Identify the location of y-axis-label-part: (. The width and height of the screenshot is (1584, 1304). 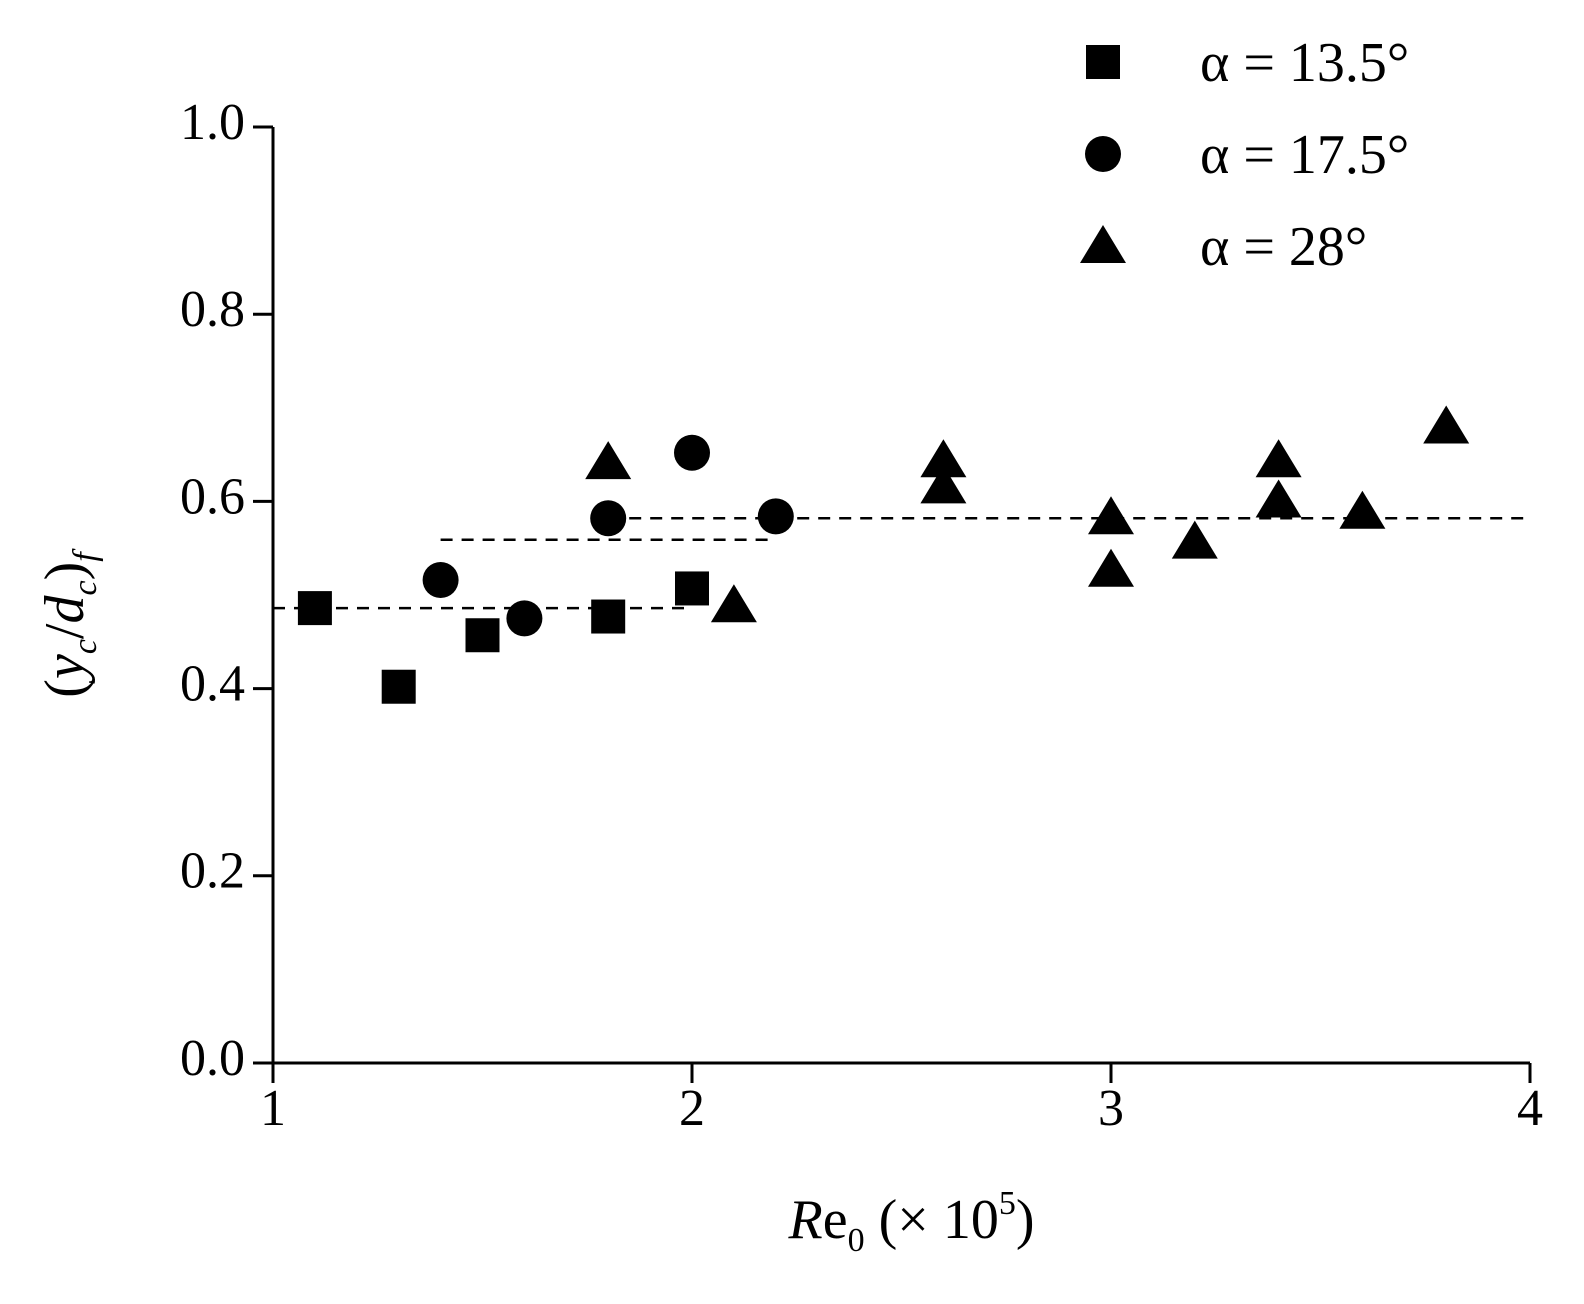
(65, 688).